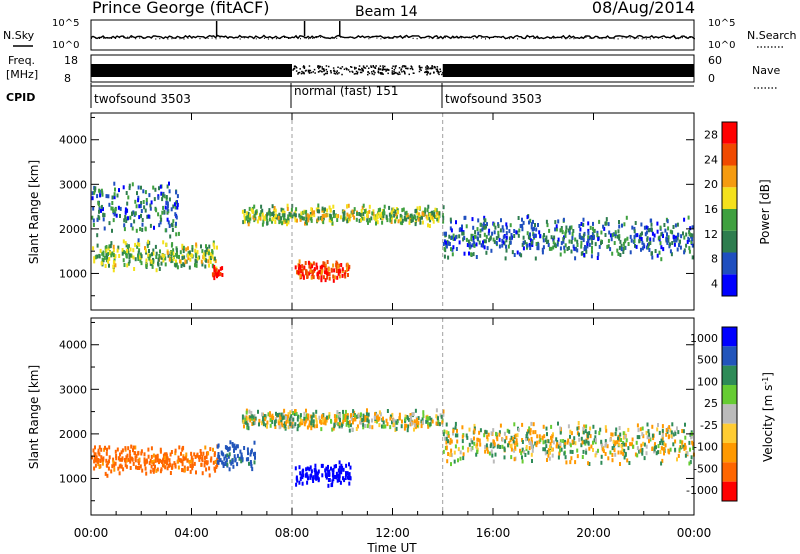 This screenshot has width=800, height=554. I want to click on nsky-tick-top: 10^5, so click(65, 23).